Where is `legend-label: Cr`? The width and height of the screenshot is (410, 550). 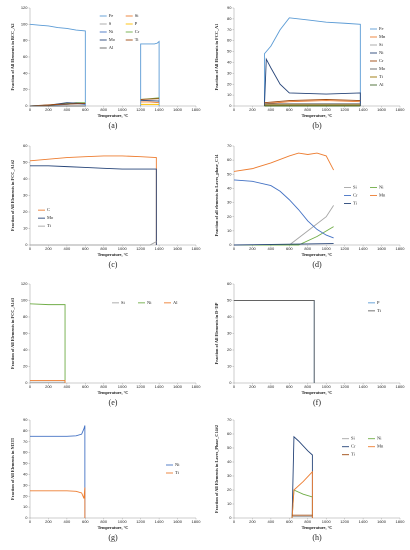
legend-label: Cr is located at coordinates (381, 60).